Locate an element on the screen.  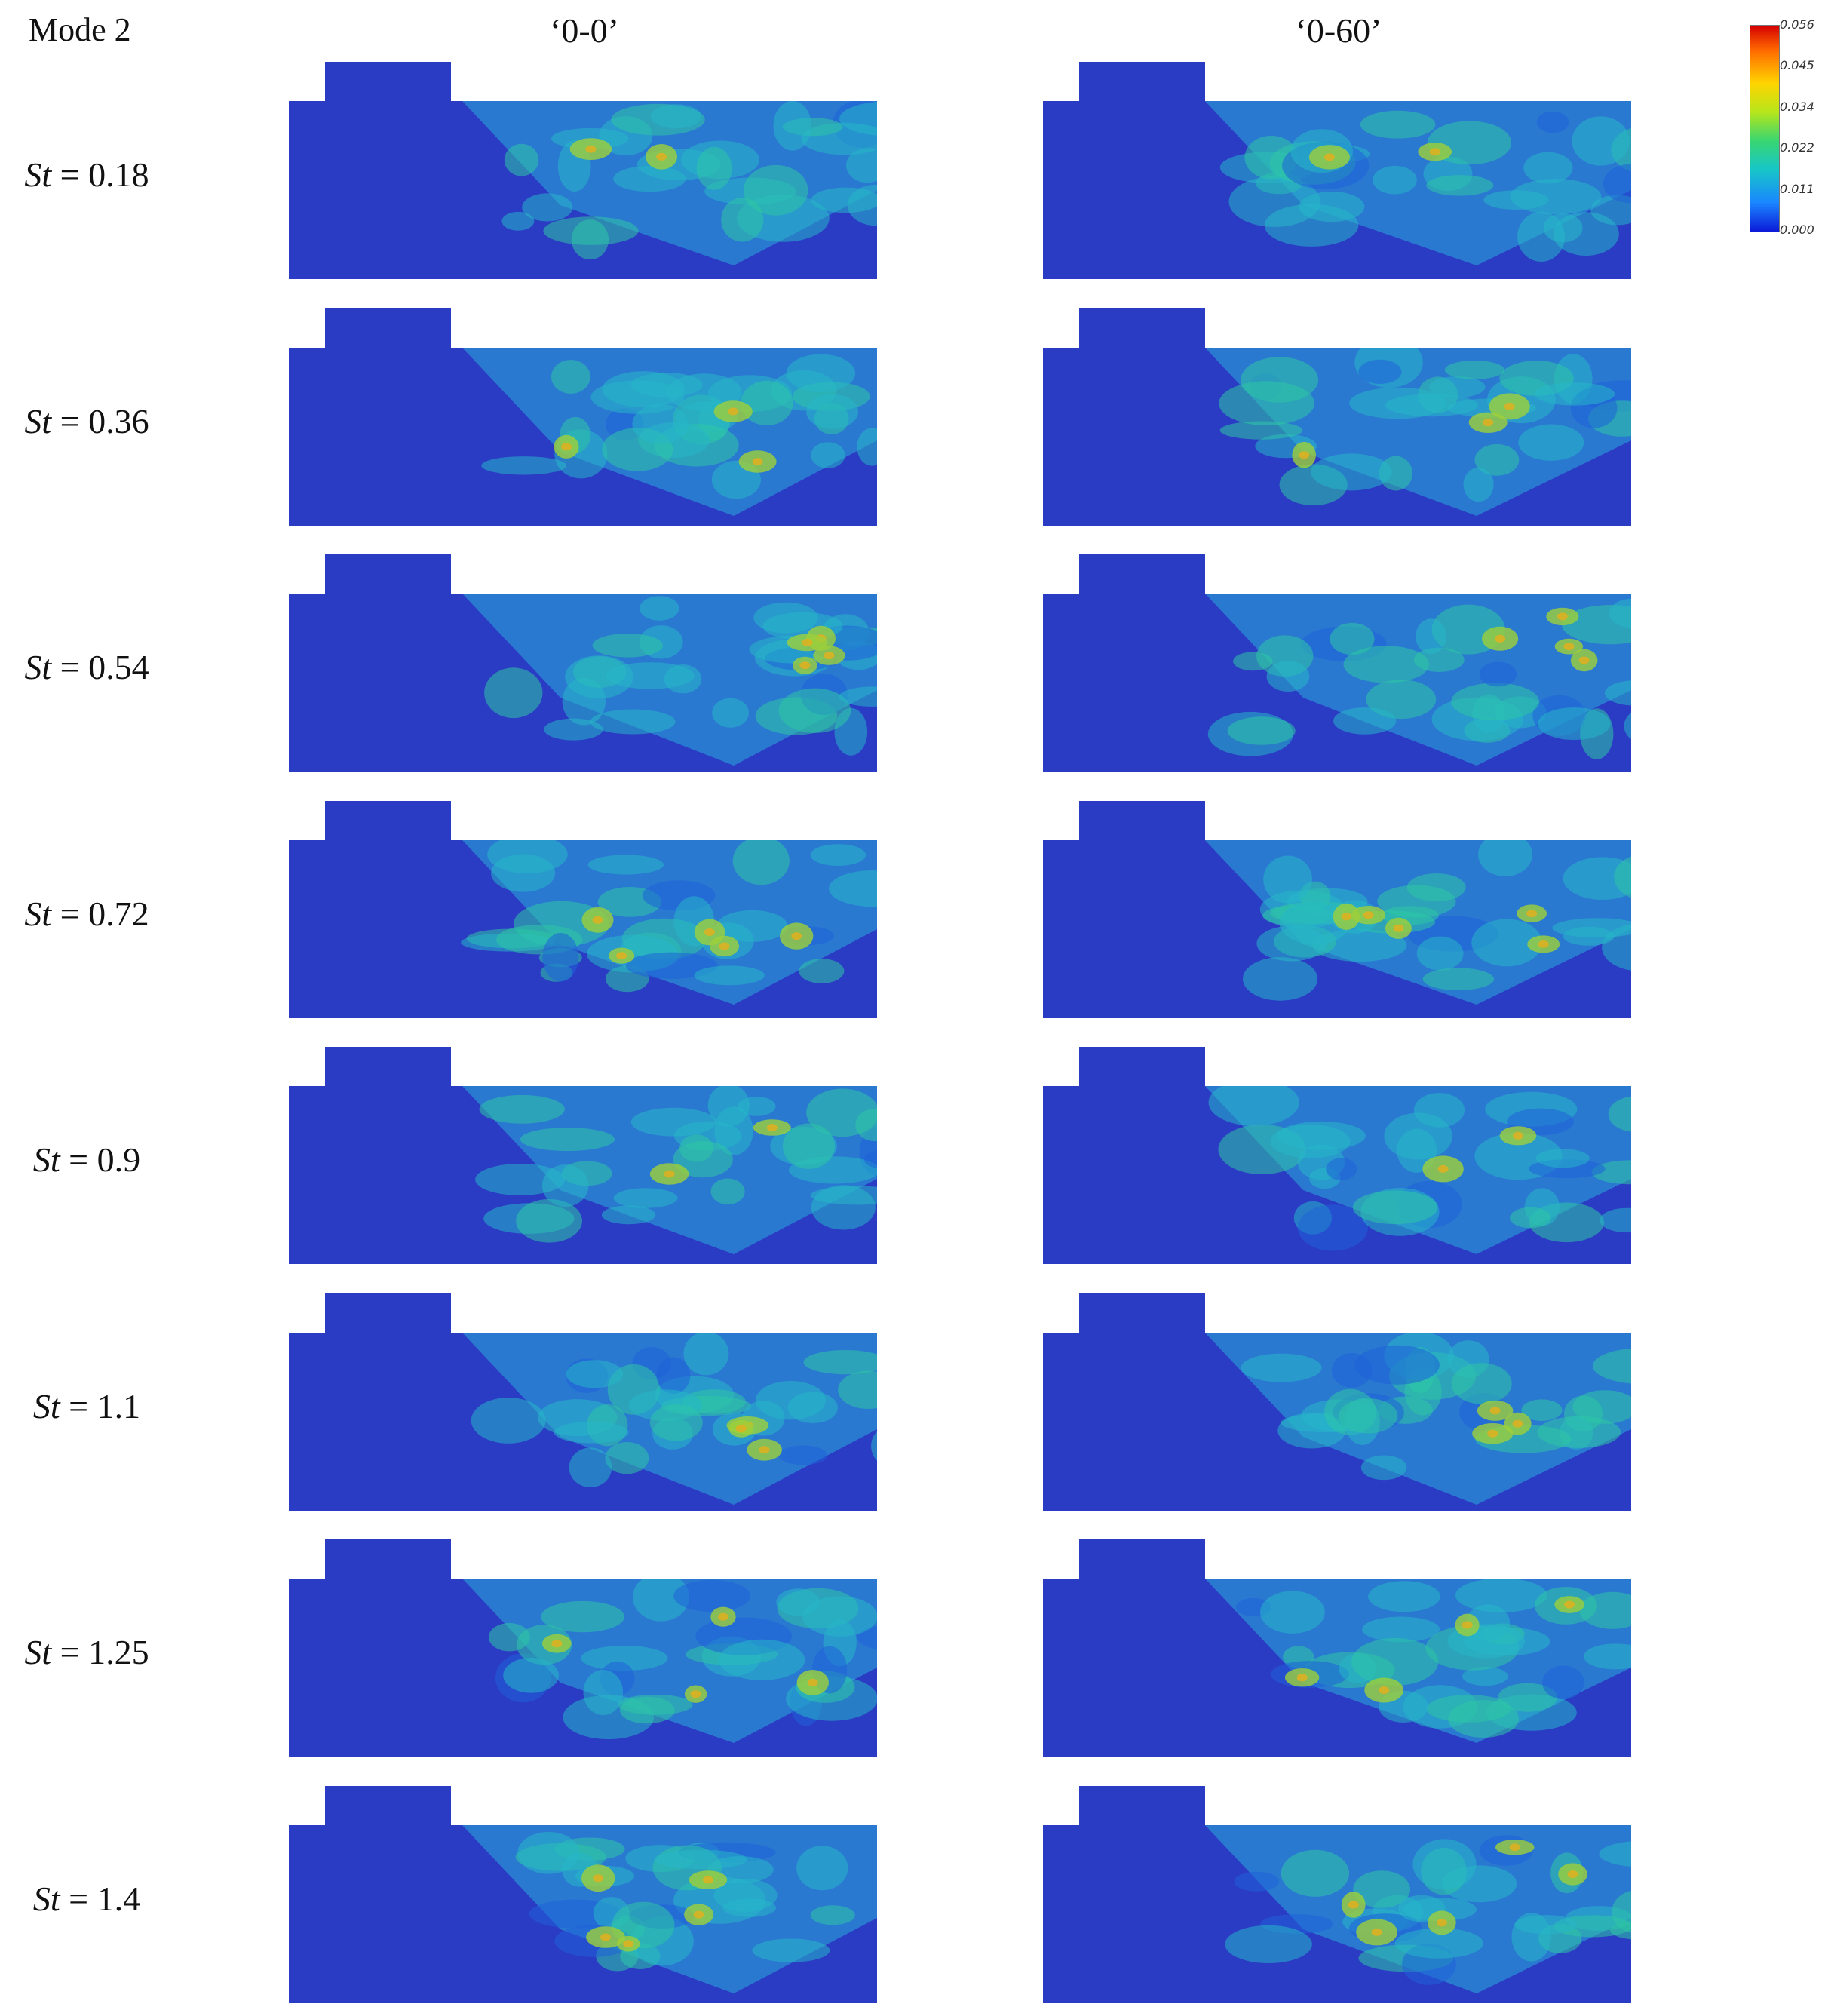
strouhal-label: St = 0.54 is located at coordinates (87, 668).